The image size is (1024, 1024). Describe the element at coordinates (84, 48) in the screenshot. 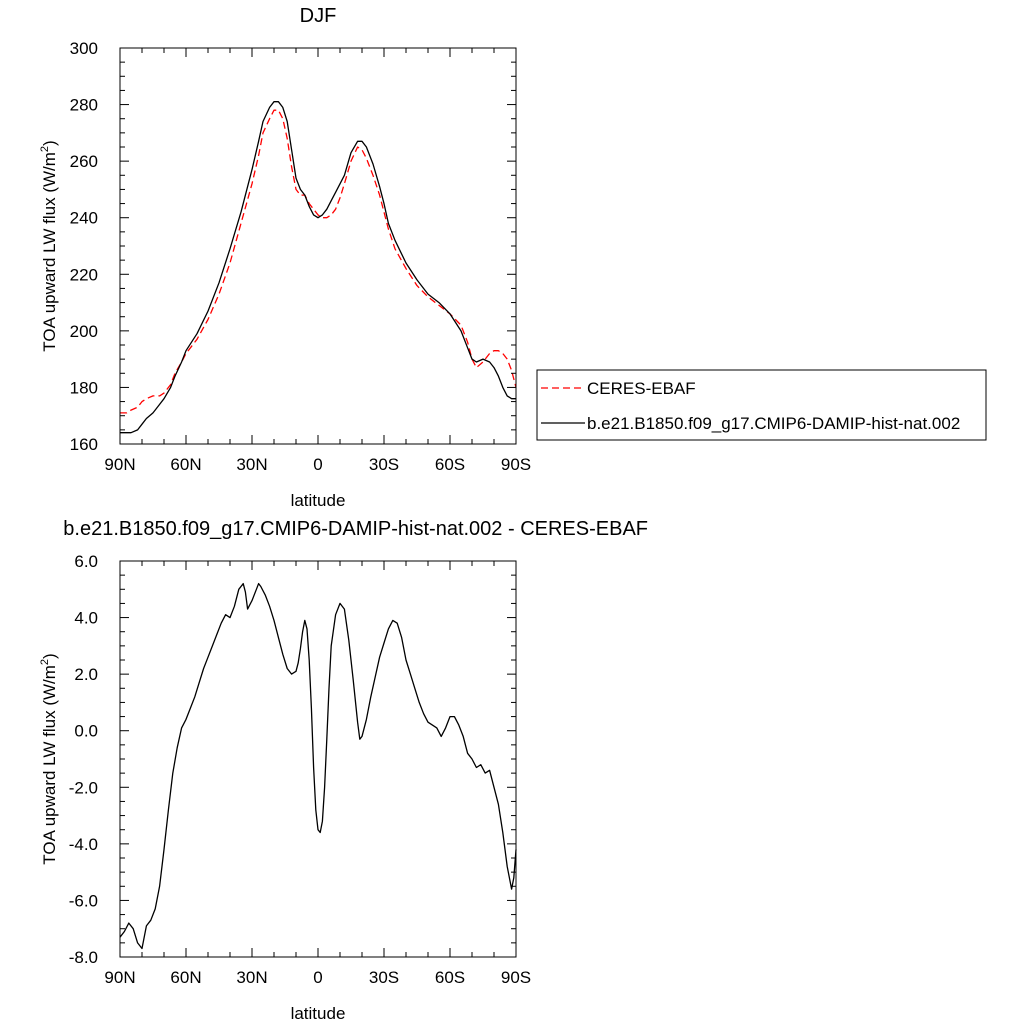

I see `y-tick-label: 300` at that location.